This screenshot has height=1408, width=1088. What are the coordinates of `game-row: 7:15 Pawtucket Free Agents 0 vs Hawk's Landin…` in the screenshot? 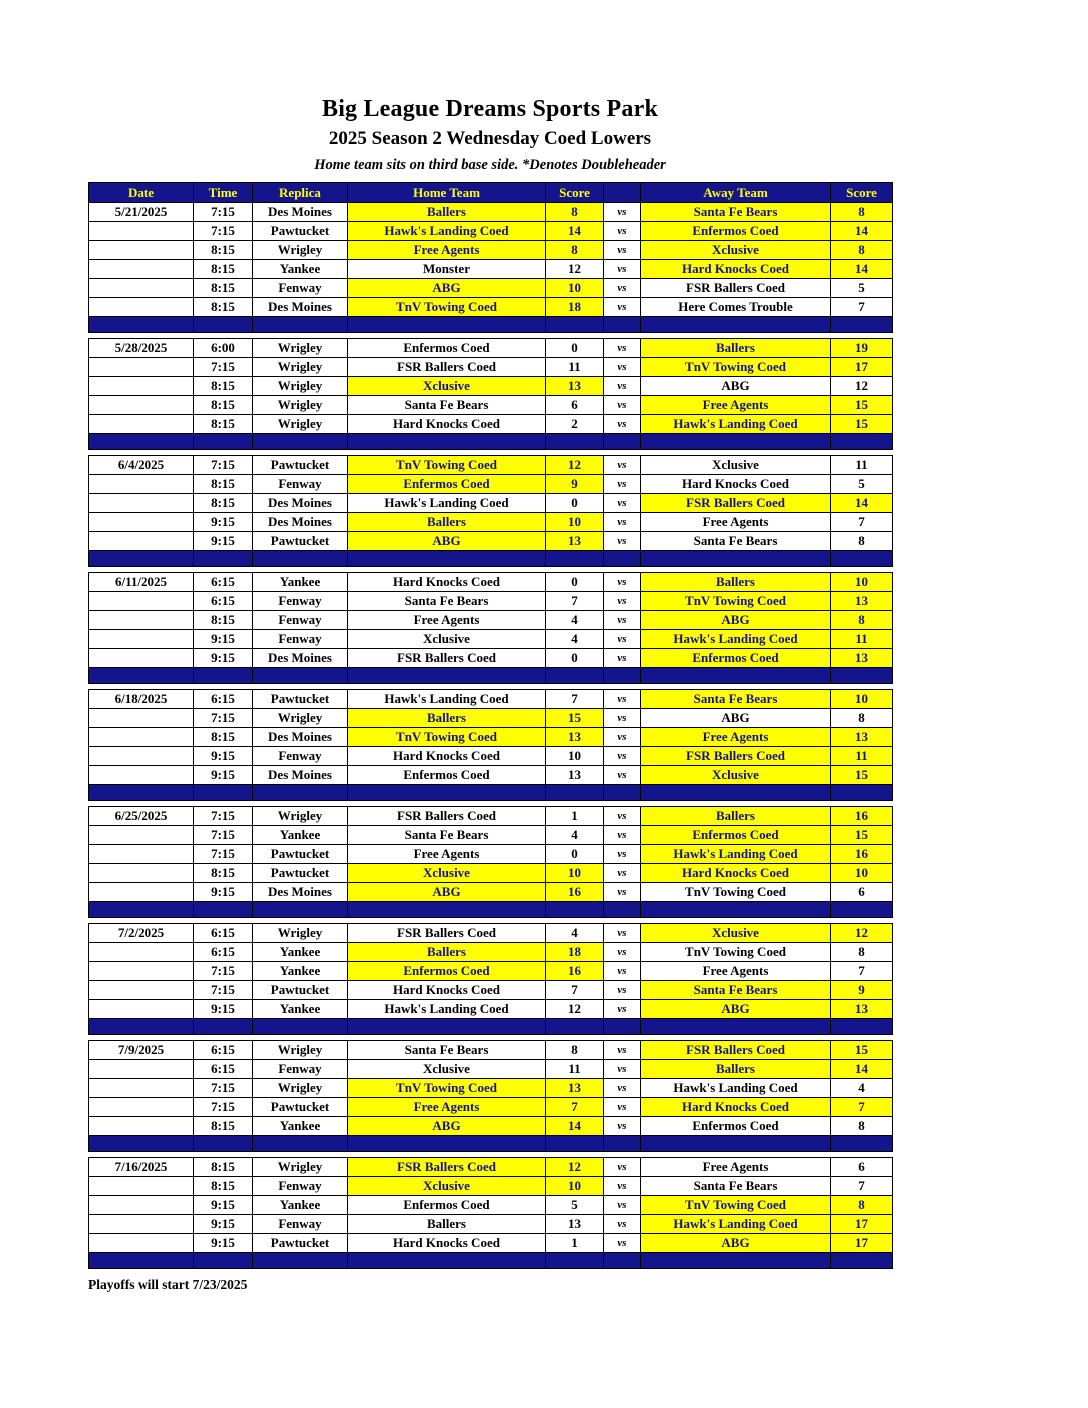 It's located at (490, 854).